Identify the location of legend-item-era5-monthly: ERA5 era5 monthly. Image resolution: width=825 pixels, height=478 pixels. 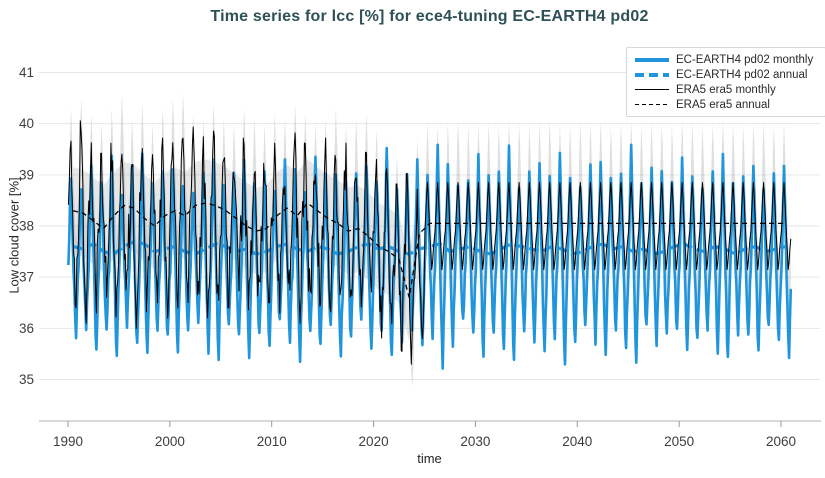
(727, 89).